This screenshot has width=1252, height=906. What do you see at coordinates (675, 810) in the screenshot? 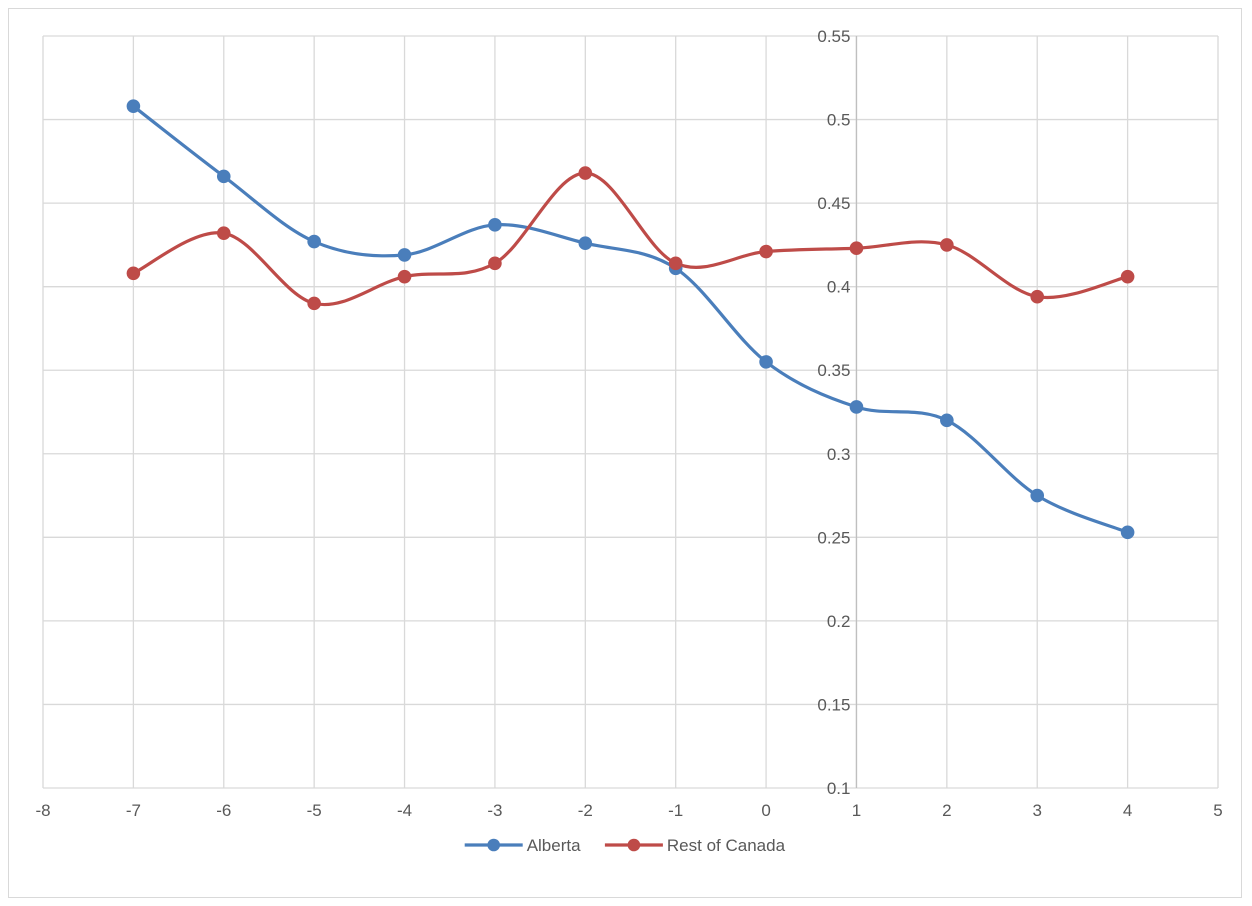
I see `x-tick-label: -1` at bounding box center [675, 810].